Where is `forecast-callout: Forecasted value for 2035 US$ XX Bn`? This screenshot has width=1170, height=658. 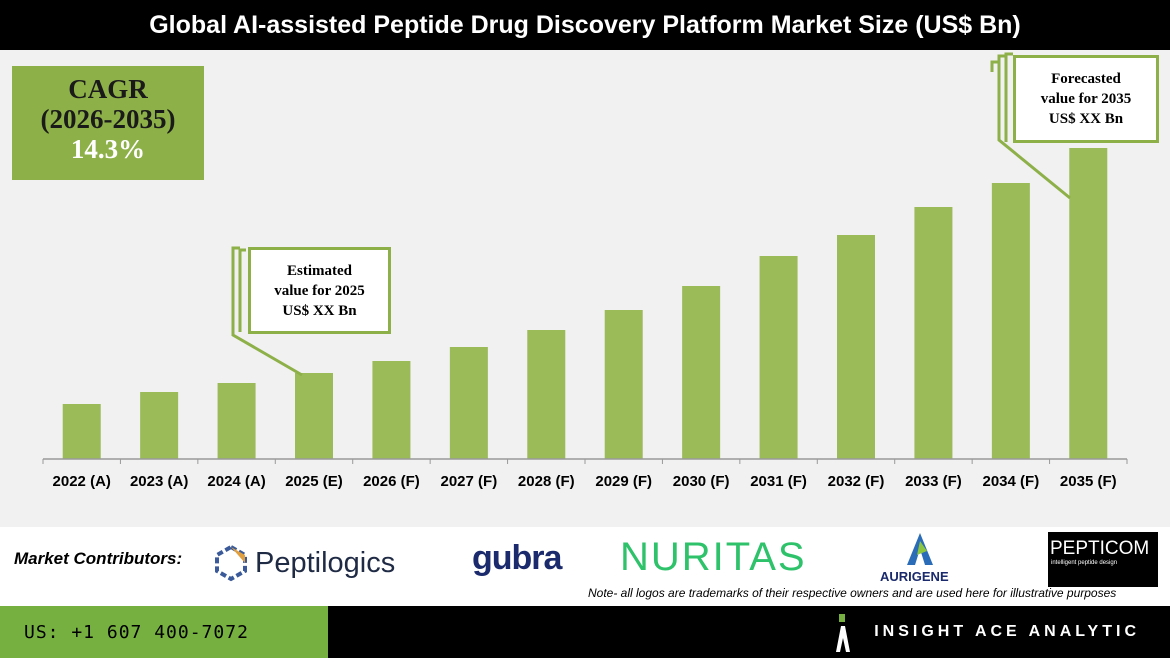 forecast-callout: Forecasted value for 2035 US$ XX Bn is located at coordinates (1086, 99).